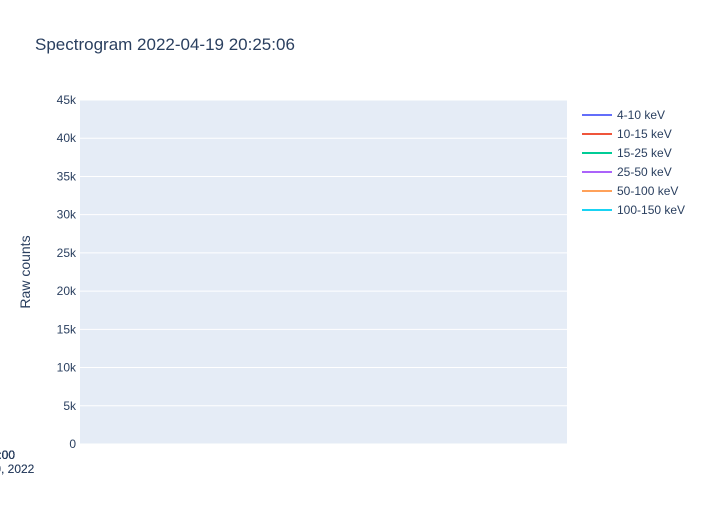 The width and height of the screenshot is (716, 525). Describe the element at coordinates (651, 210) in the screenshot. I see `legend-label: 100-150 keV` at that location.